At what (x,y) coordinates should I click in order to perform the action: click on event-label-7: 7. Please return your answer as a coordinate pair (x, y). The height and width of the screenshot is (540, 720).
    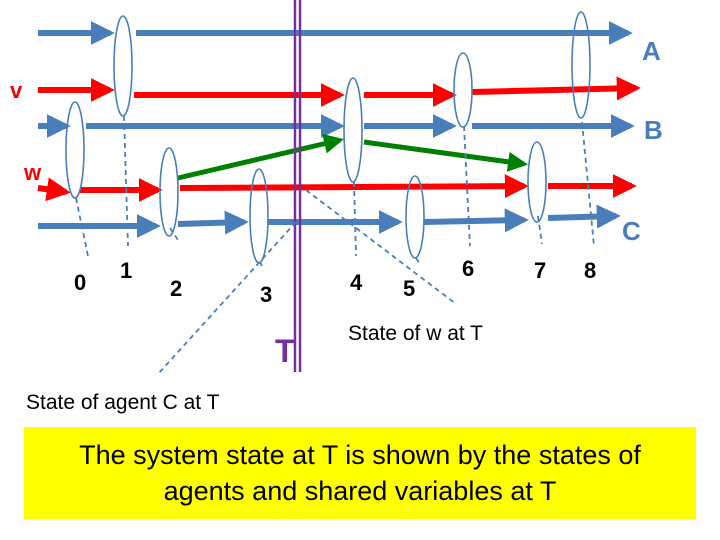
    Looking at the image, I should click on (540, 270).